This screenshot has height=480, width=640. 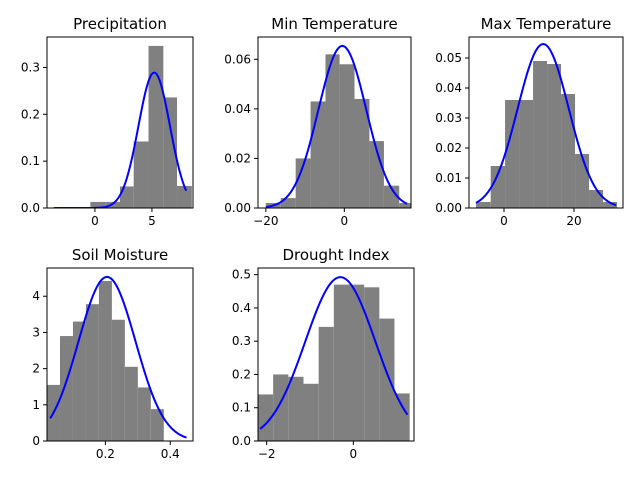 I want to click on subplot-4: −2 0 0.0 0.1 0.2 0.3 0.4 0.5 Drought Index, so click(x=323, y=353).